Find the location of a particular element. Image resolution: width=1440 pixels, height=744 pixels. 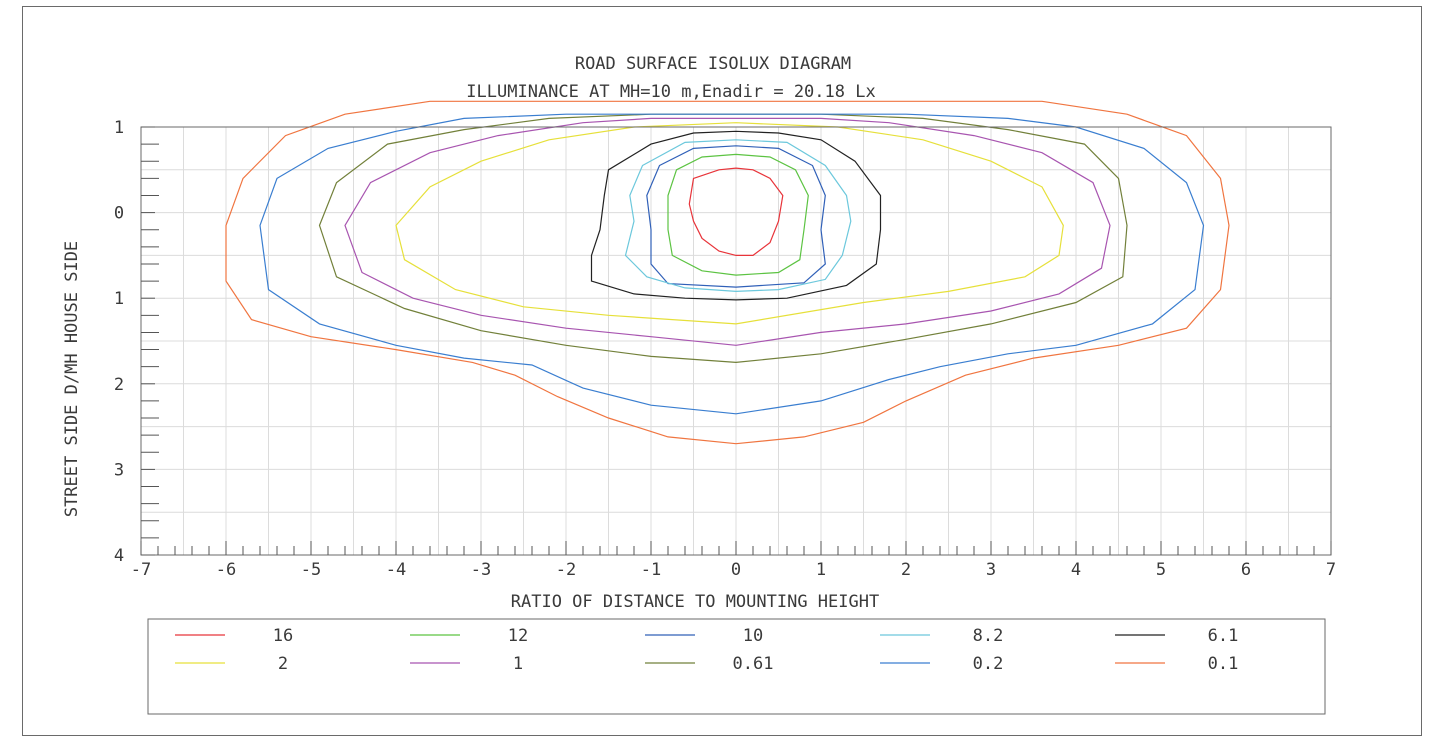

x-tick-label: -7 is located at coordinates (141, 570).